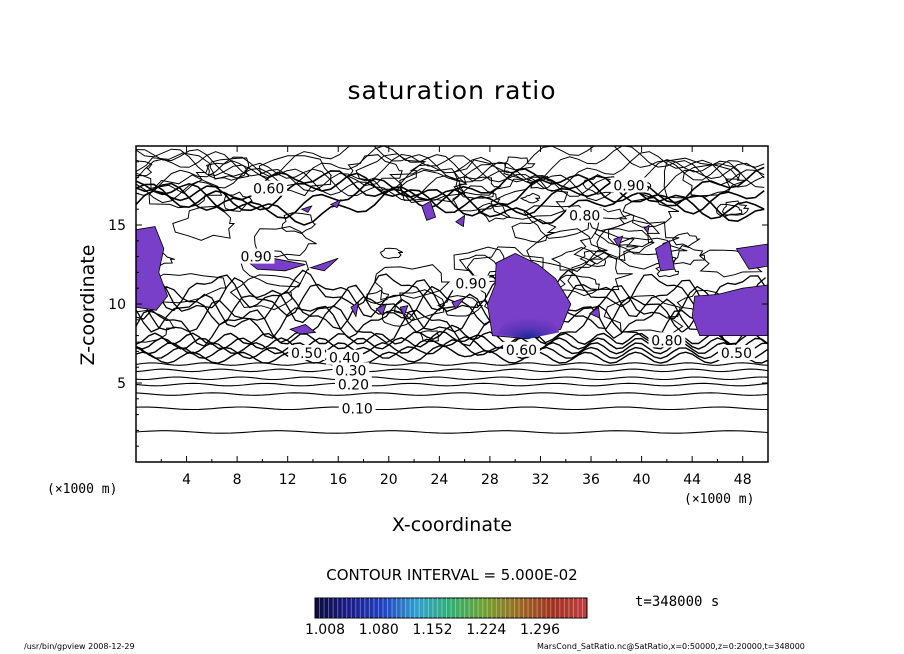 The width and height of the screenshot is (904, 654). I want to click on y-axis-label: Z-coordinate, so click(88, 305).